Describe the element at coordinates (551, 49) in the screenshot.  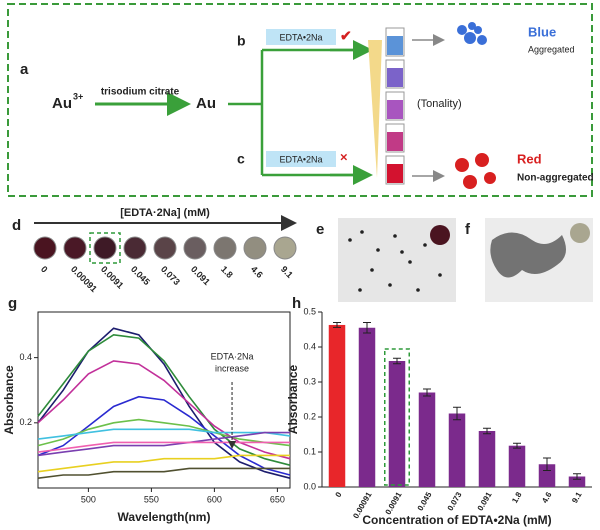
I see `aggregated-label: Aggregated` at that location.